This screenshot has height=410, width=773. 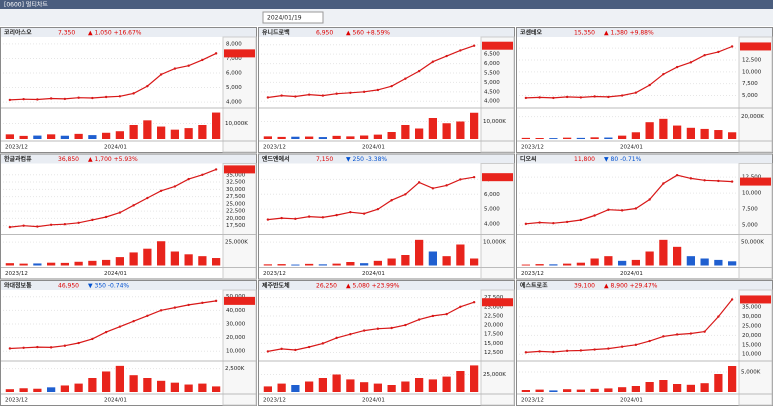 I want to click on volume-tick-label: 10,000K, so click(x=494, y=122).